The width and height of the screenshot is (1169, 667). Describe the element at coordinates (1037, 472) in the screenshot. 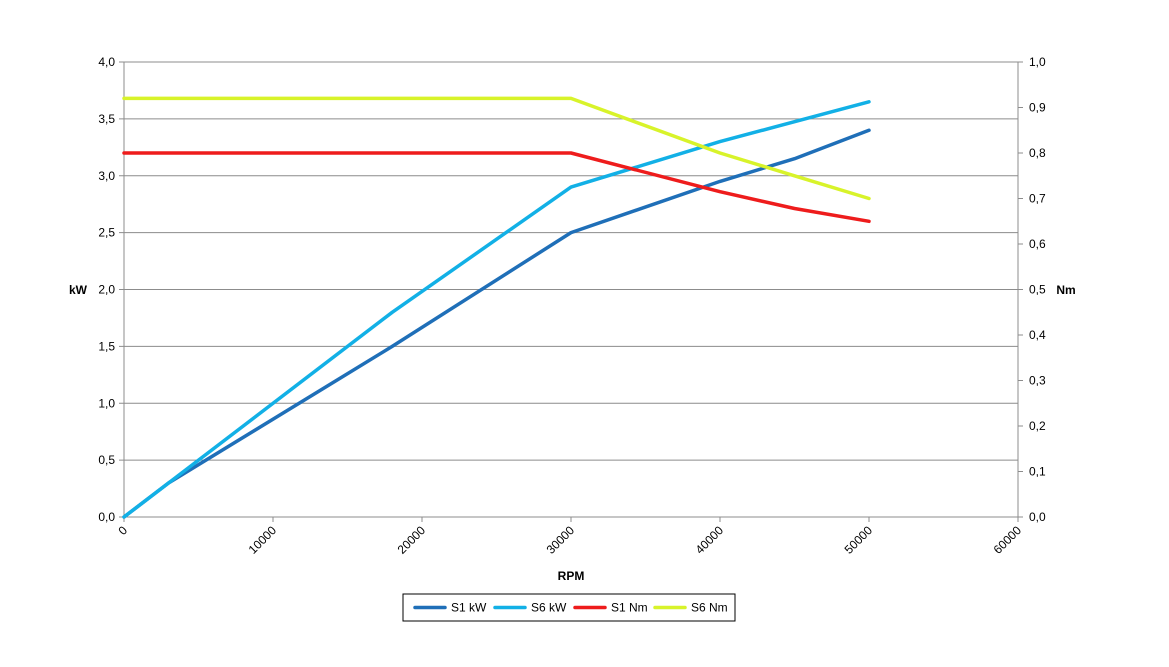

I see `y-right-tick-label: 0,1` at that location.